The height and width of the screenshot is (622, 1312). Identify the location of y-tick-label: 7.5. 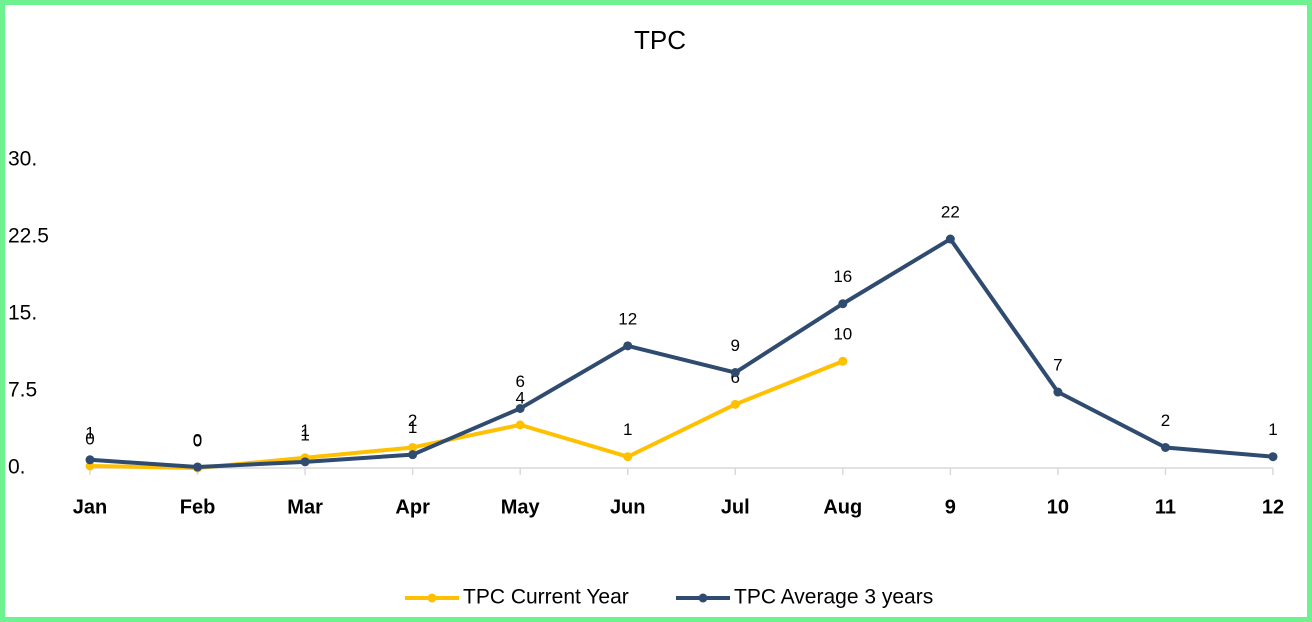
(22, 390).